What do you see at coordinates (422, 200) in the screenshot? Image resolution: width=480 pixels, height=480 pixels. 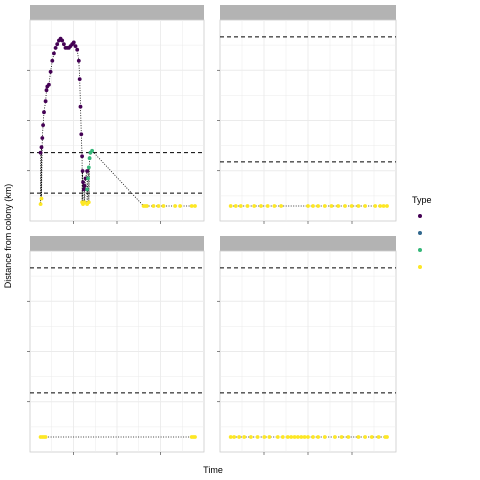 I see `legend-title: Type` at bounding box center [422, 200].